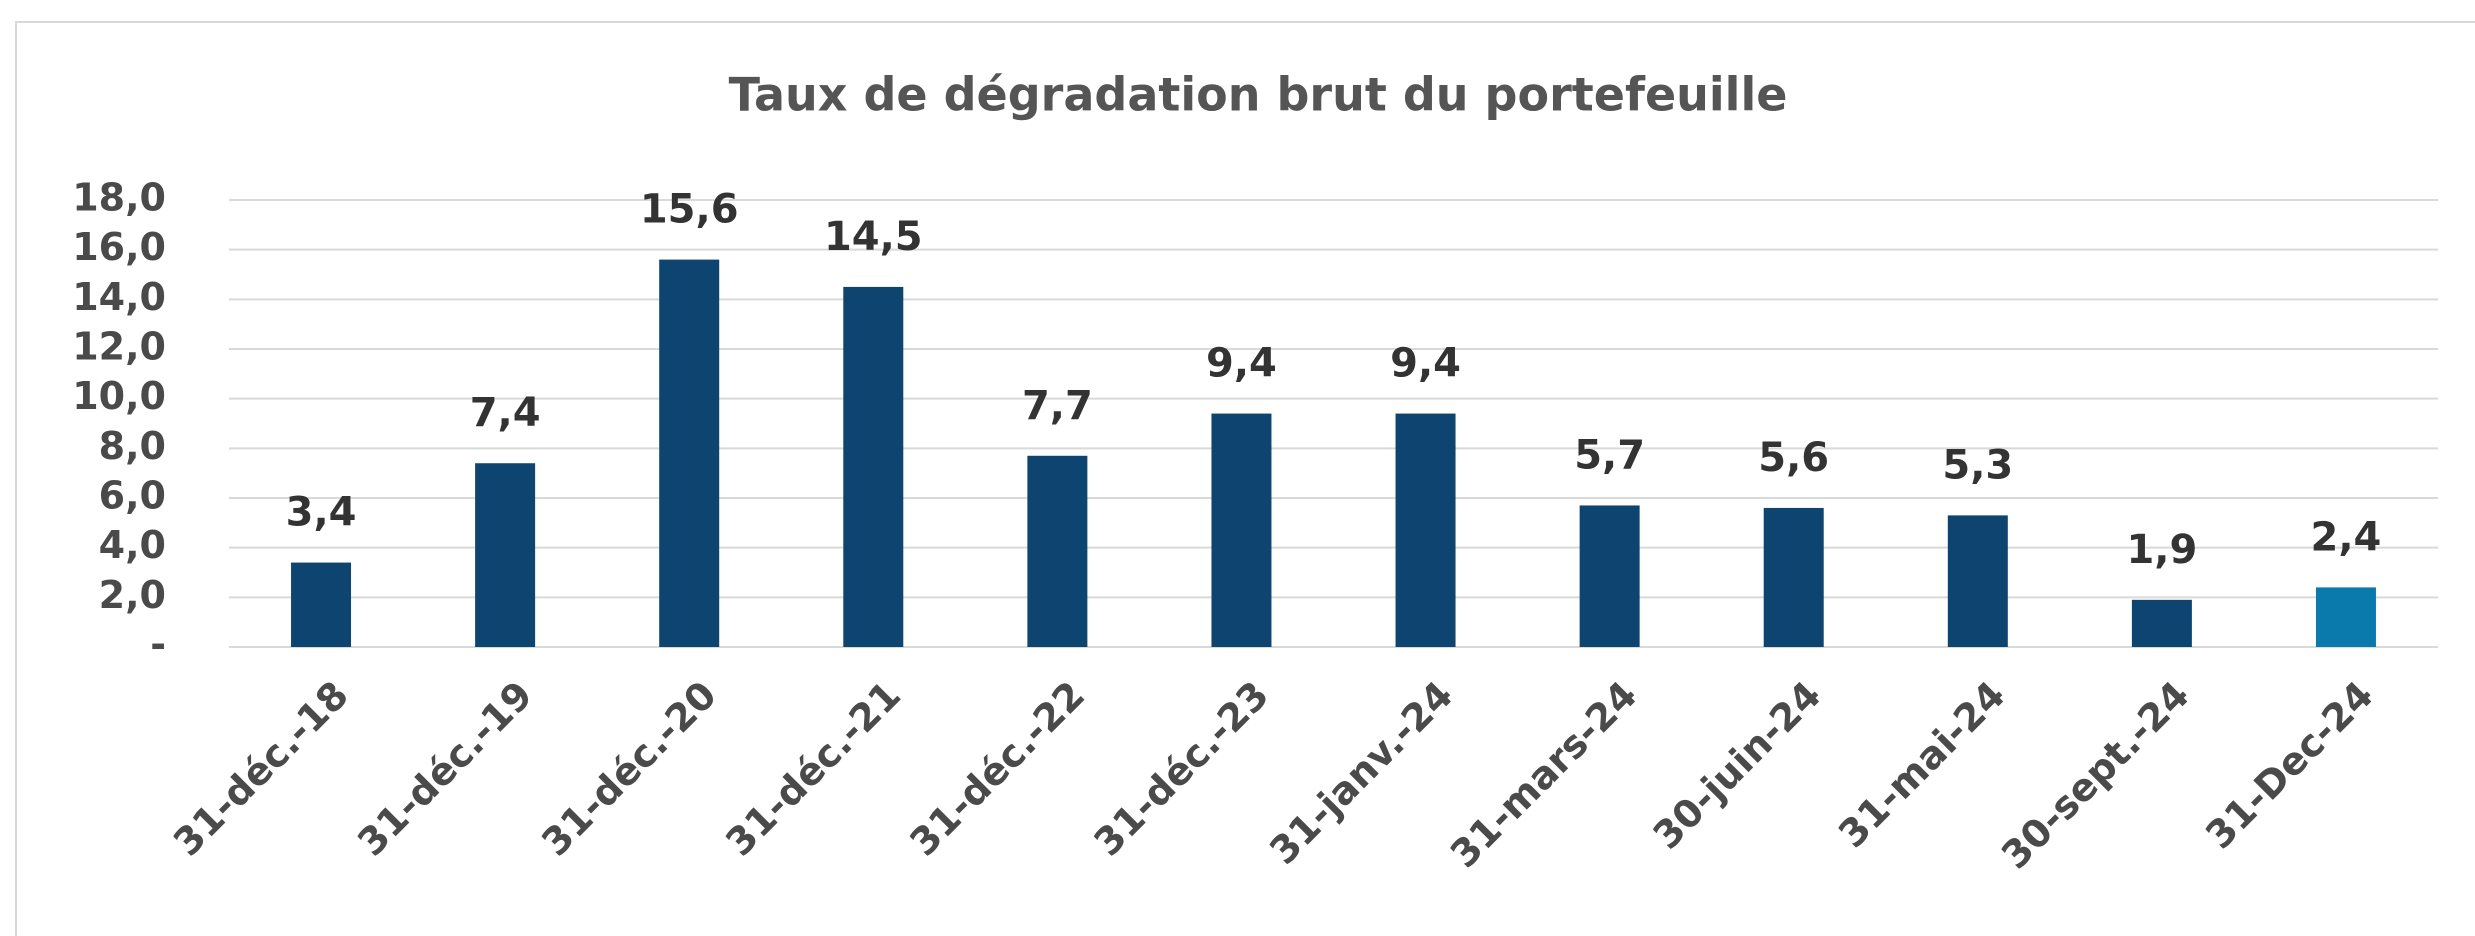 This screenshot has height=936, width=2475. What do you see at coordinates (132, 595) in the screenshot?
I see `y-tick-label: 2,0` at bounding box center [132, 595].